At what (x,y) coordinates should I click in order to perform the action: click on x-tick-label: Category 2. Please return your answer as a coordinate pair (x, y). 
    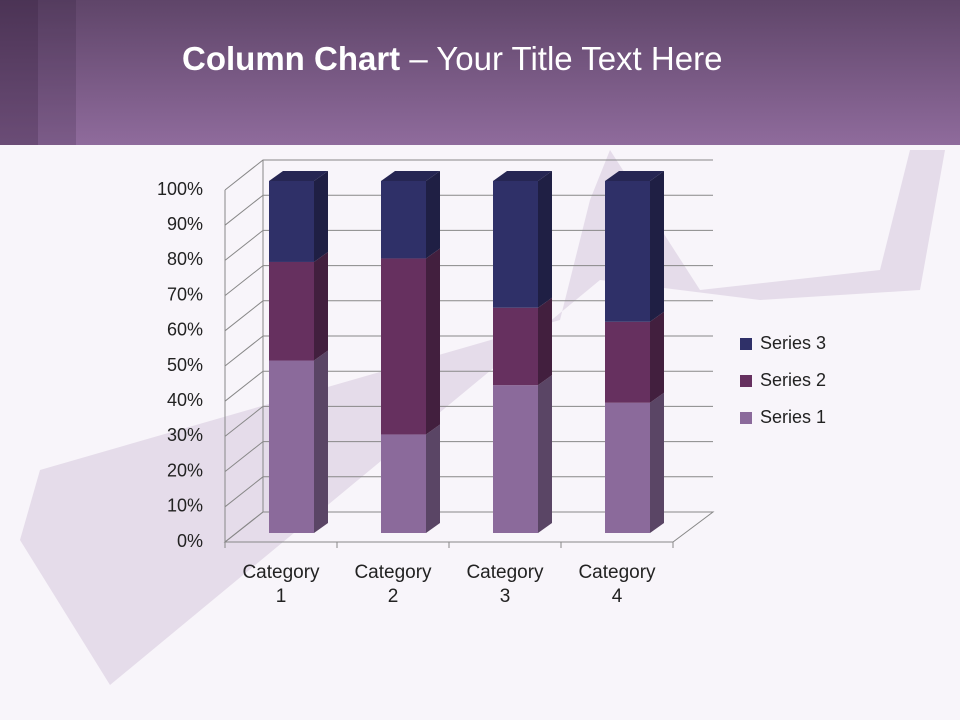
    Looking at the image, I should click on (393, 584).